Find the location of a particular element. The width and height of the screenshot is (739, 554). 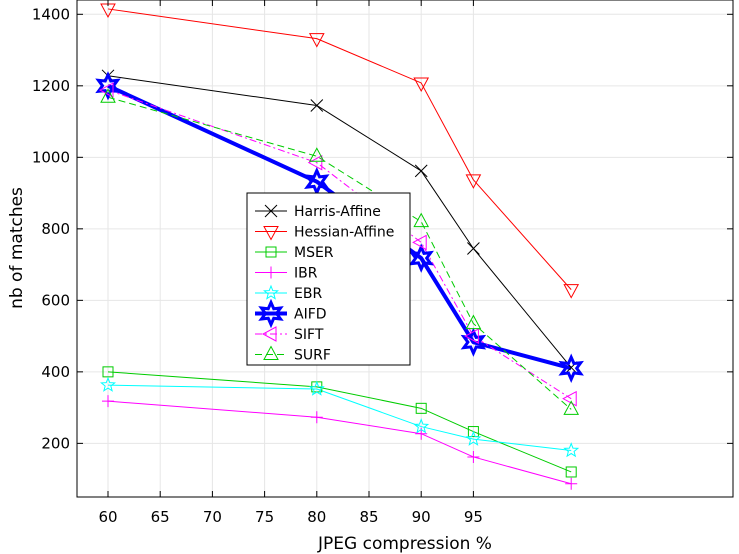

y-tick-label-600: 600 is located at coordinates (55, 300).